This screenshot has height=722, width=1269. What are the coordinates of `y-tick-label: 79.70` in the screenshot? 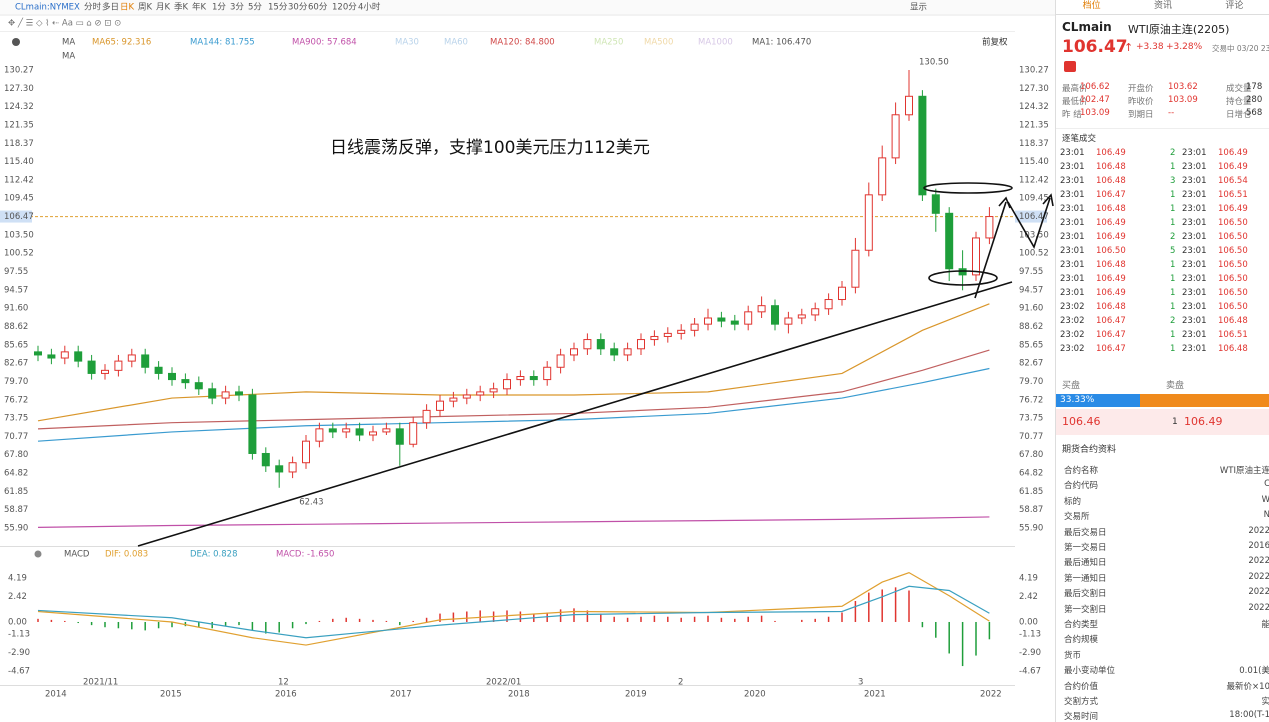 It's located at (1031, 382).